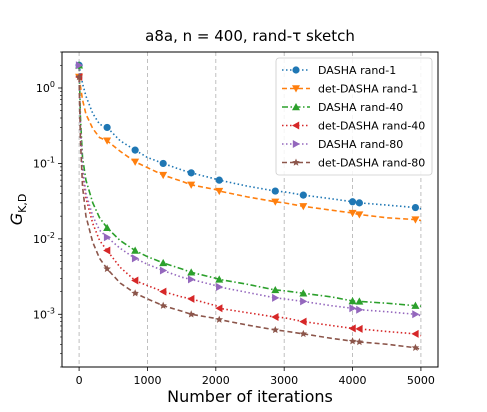 The width and height of the screenshot is (487, 412). Describe the element at coordinates (360, 107) in the screenshot. I see `legend-label: DASHA rand-40` at that location.